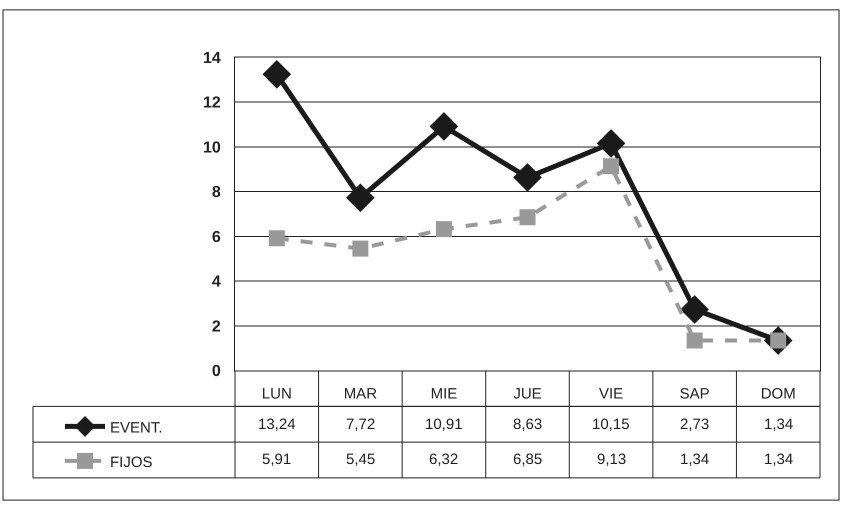  Describe the element at coordinates (216, 327) in the screenshot. I see `y-tick-label: 2` at that location.